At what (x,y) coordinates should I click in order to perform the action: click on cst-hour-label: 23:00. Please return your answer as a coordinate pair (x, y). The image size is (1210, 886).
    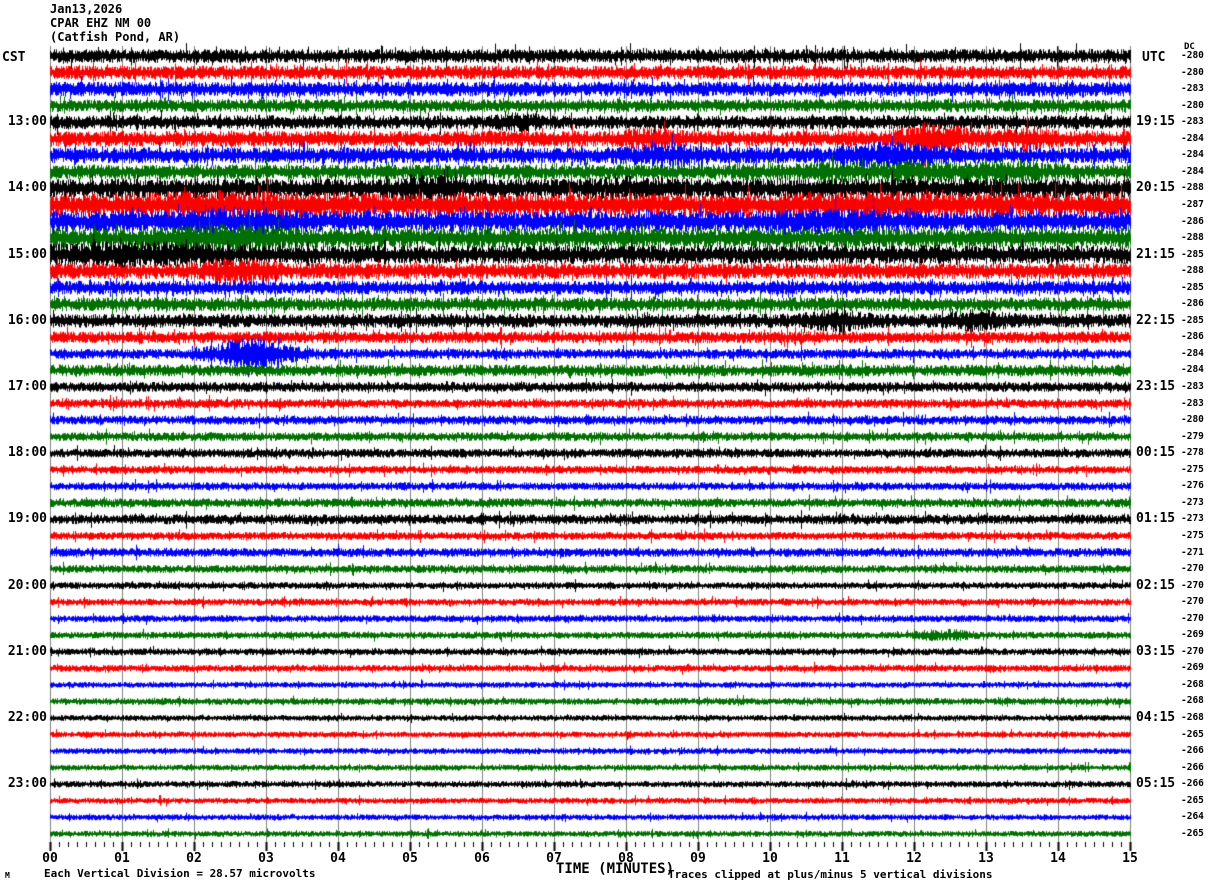
    Looking at the image, I should click on (27, 784).